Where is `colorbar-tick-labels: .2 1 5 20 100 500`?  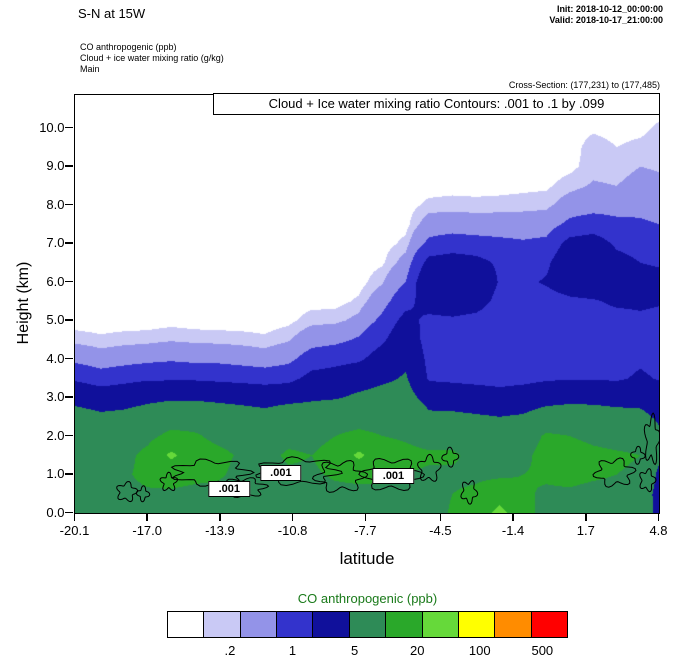 colorbar-tick-labels: .2 1 5 20 100 500 is located at coordinates (367, 651).